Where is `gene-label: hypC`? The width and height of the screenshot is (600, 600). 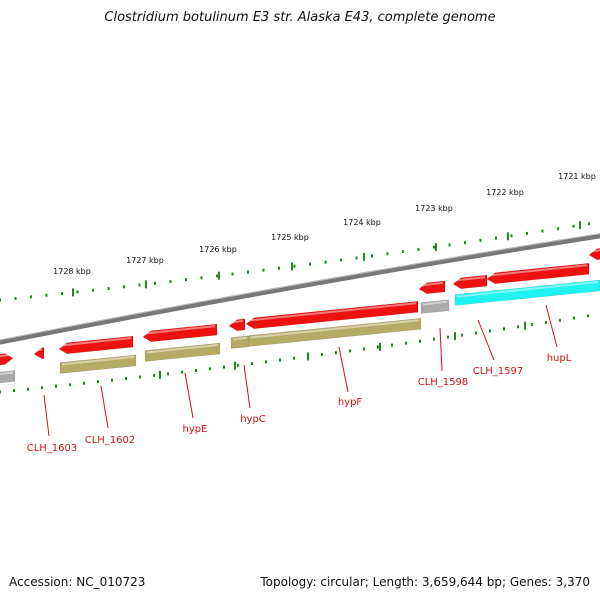 gene-label: hypC is located at coordinates (253, 419).